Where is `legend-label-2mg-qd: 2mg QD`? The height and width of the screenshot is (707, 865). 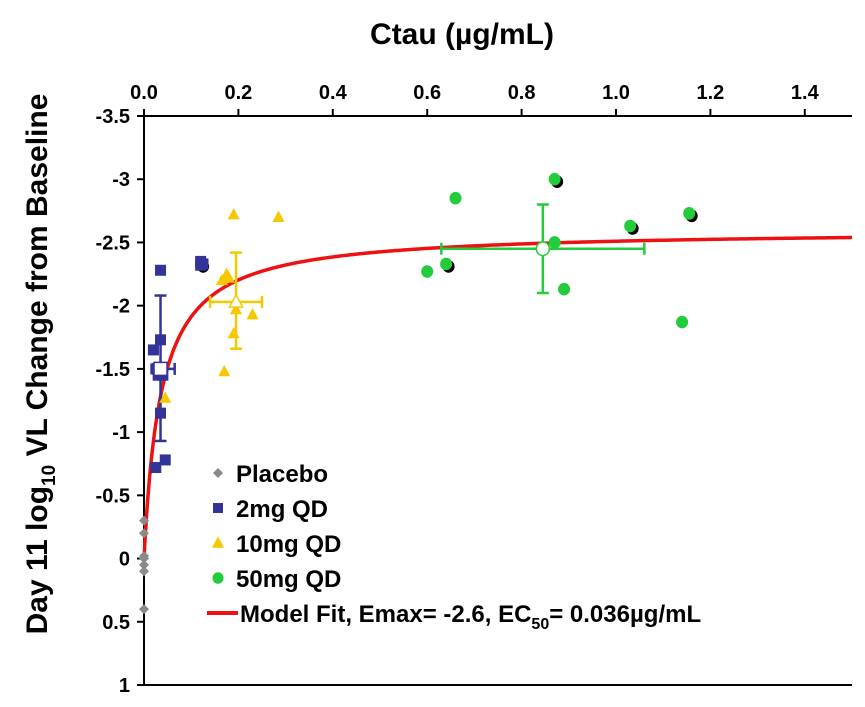 legend-label-2mg-qd: 2mg QD is located at coordinates (282, 509).